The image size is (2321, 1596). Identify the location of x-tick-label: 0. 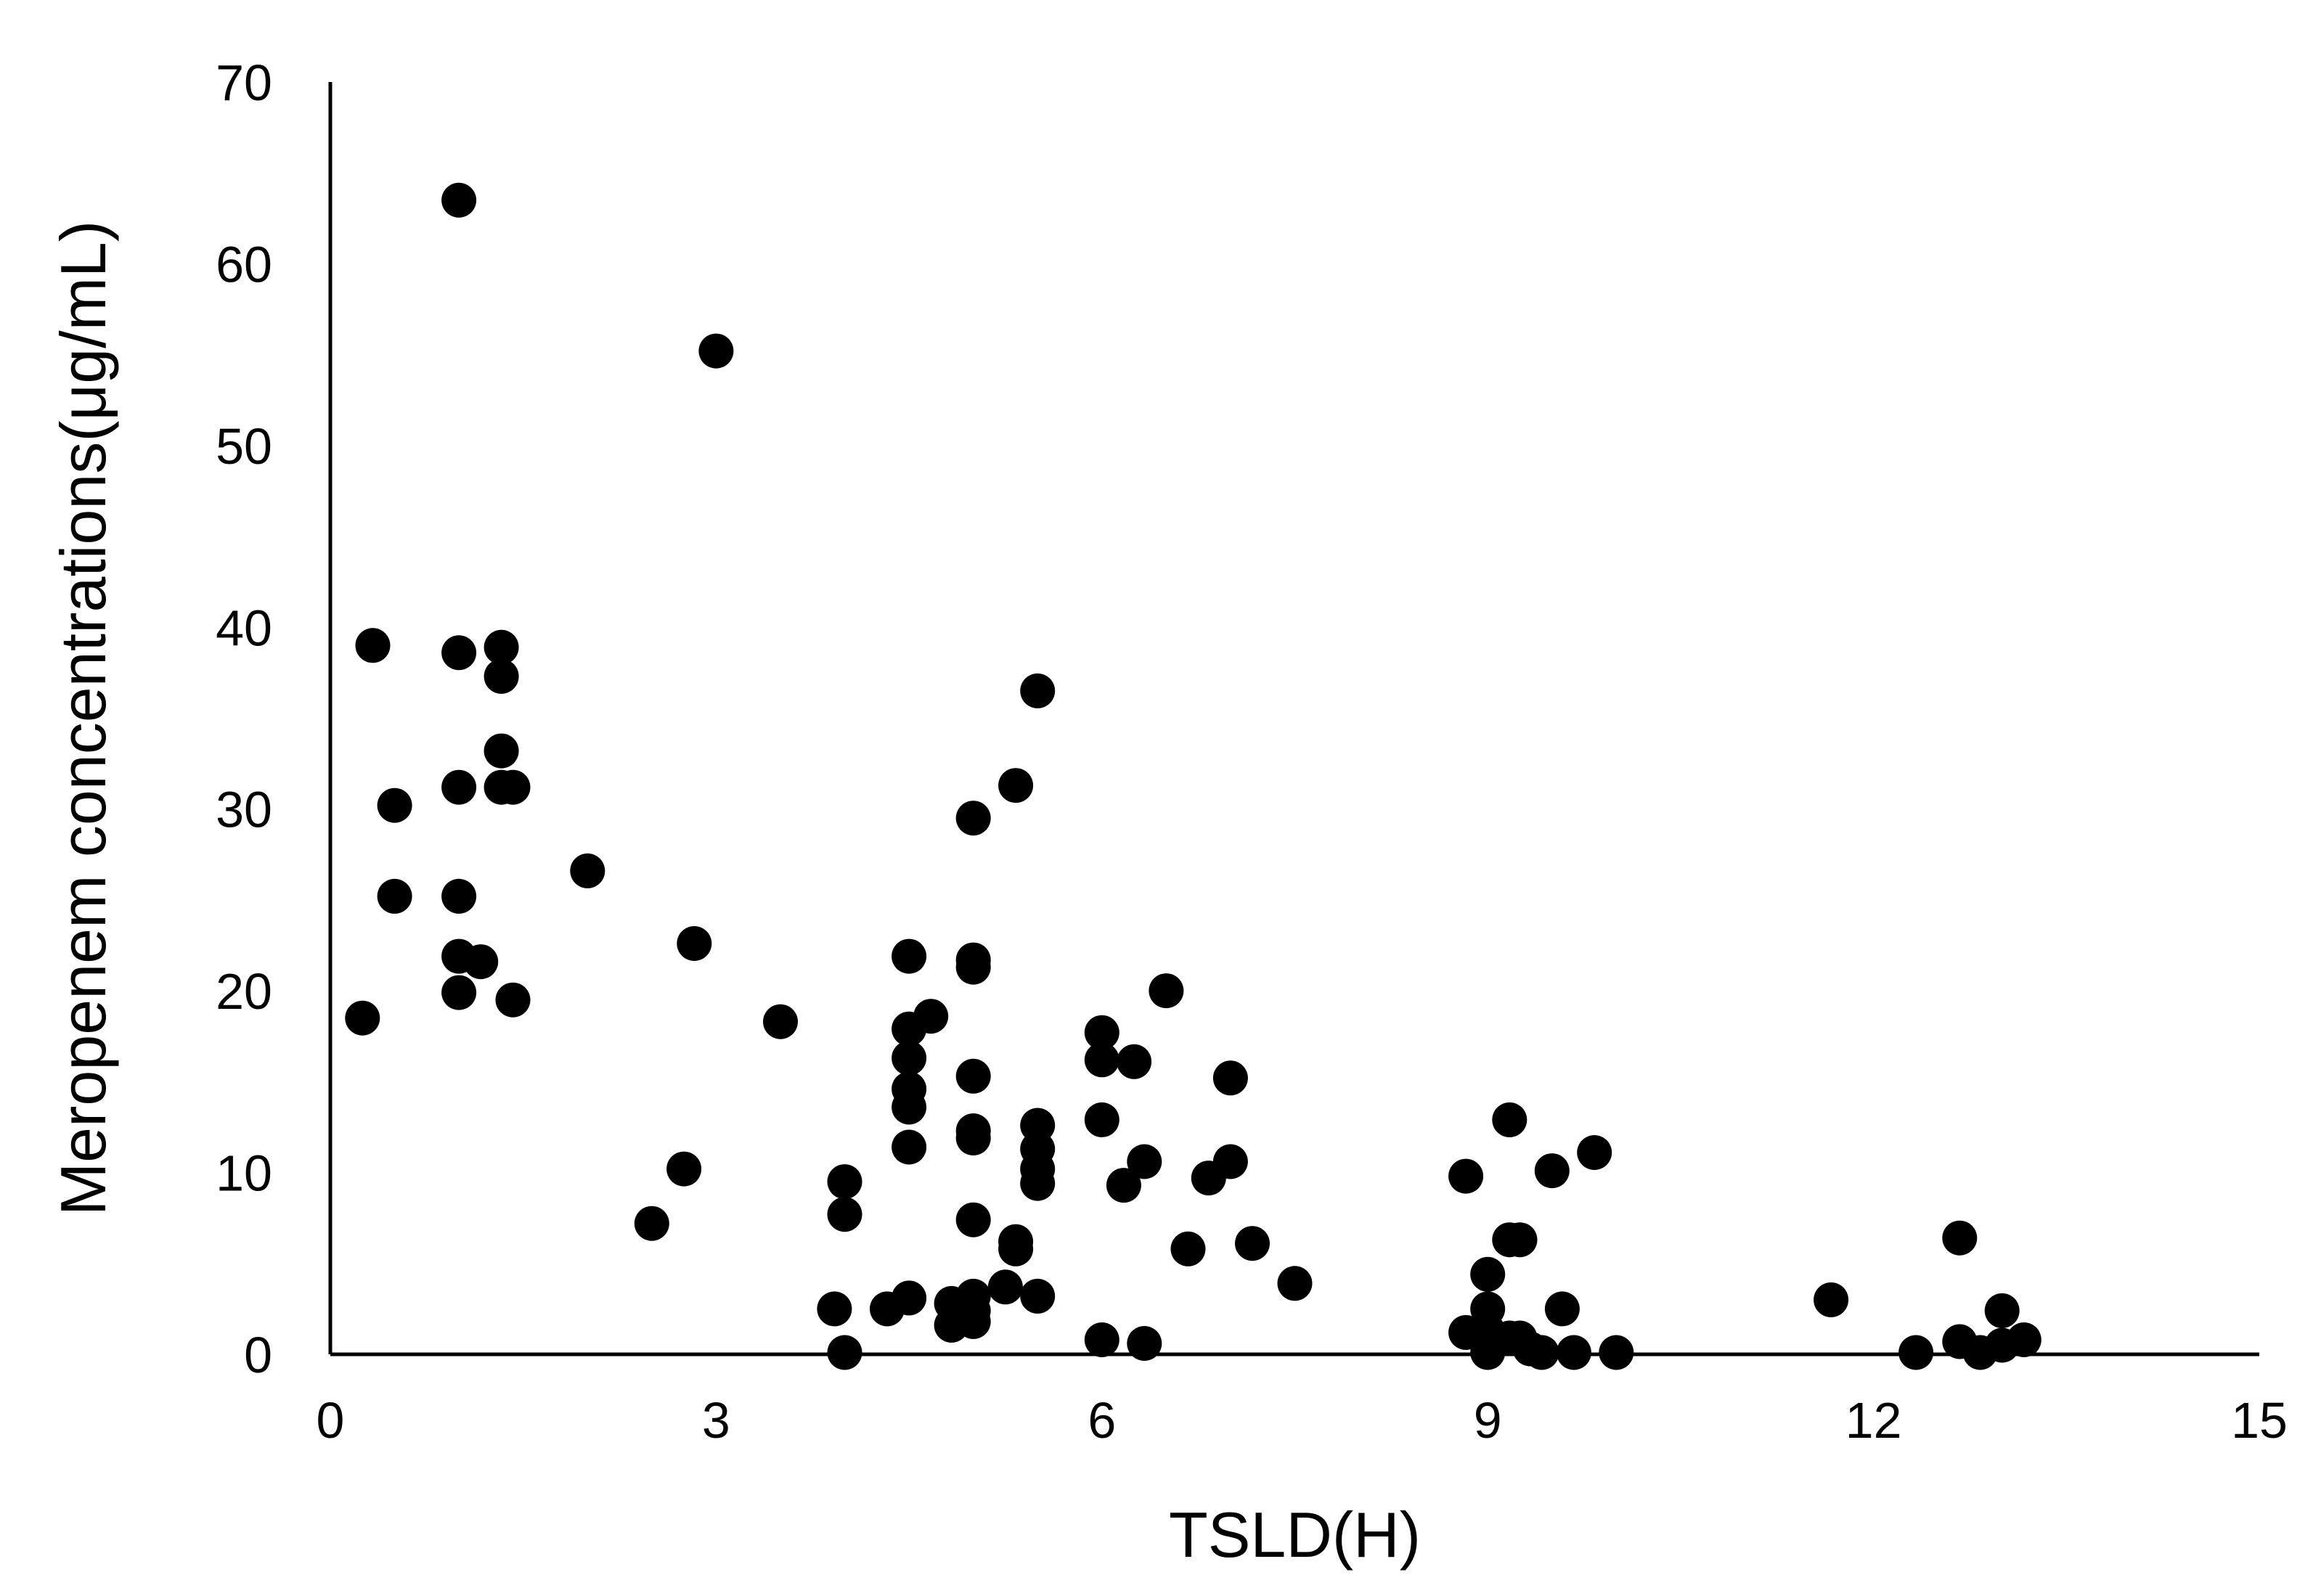
(331, 1420).